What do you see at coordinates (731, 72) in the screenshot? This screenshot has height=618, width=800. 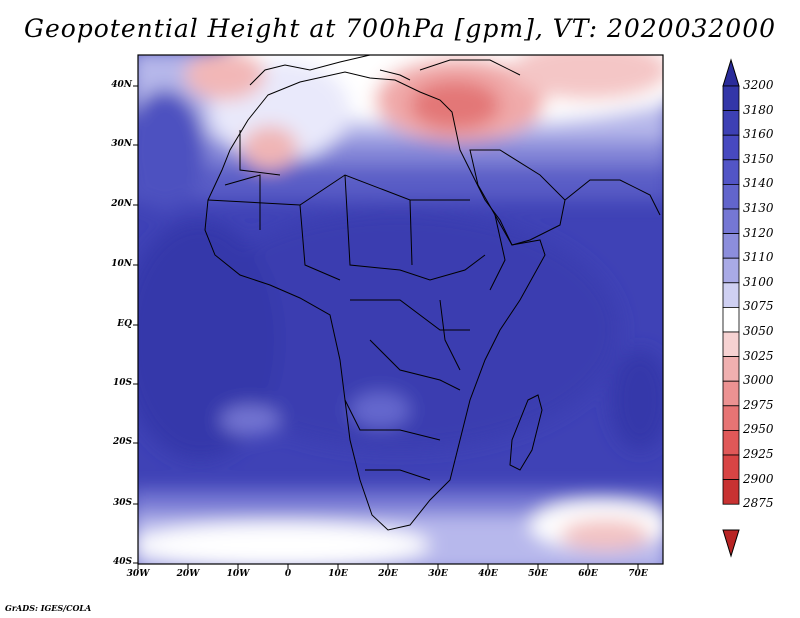 I see `colorbar-top-triangle` at bounding box center [731, 72].